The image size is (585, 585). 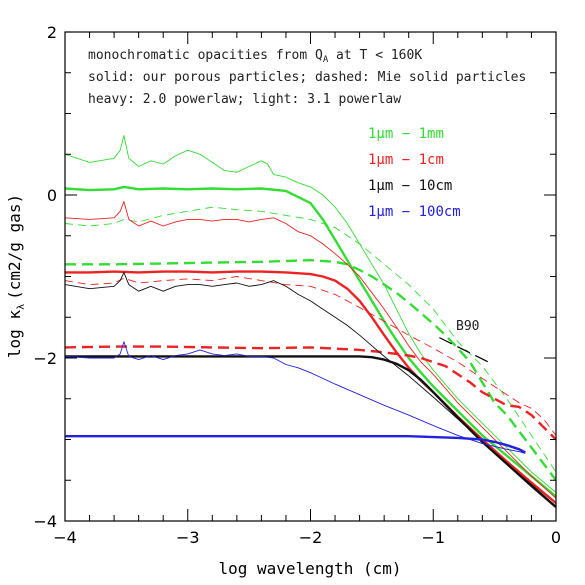 I want to click on legend-entry-10cm: 1μm − 10cm, so click(x=410, y=186).